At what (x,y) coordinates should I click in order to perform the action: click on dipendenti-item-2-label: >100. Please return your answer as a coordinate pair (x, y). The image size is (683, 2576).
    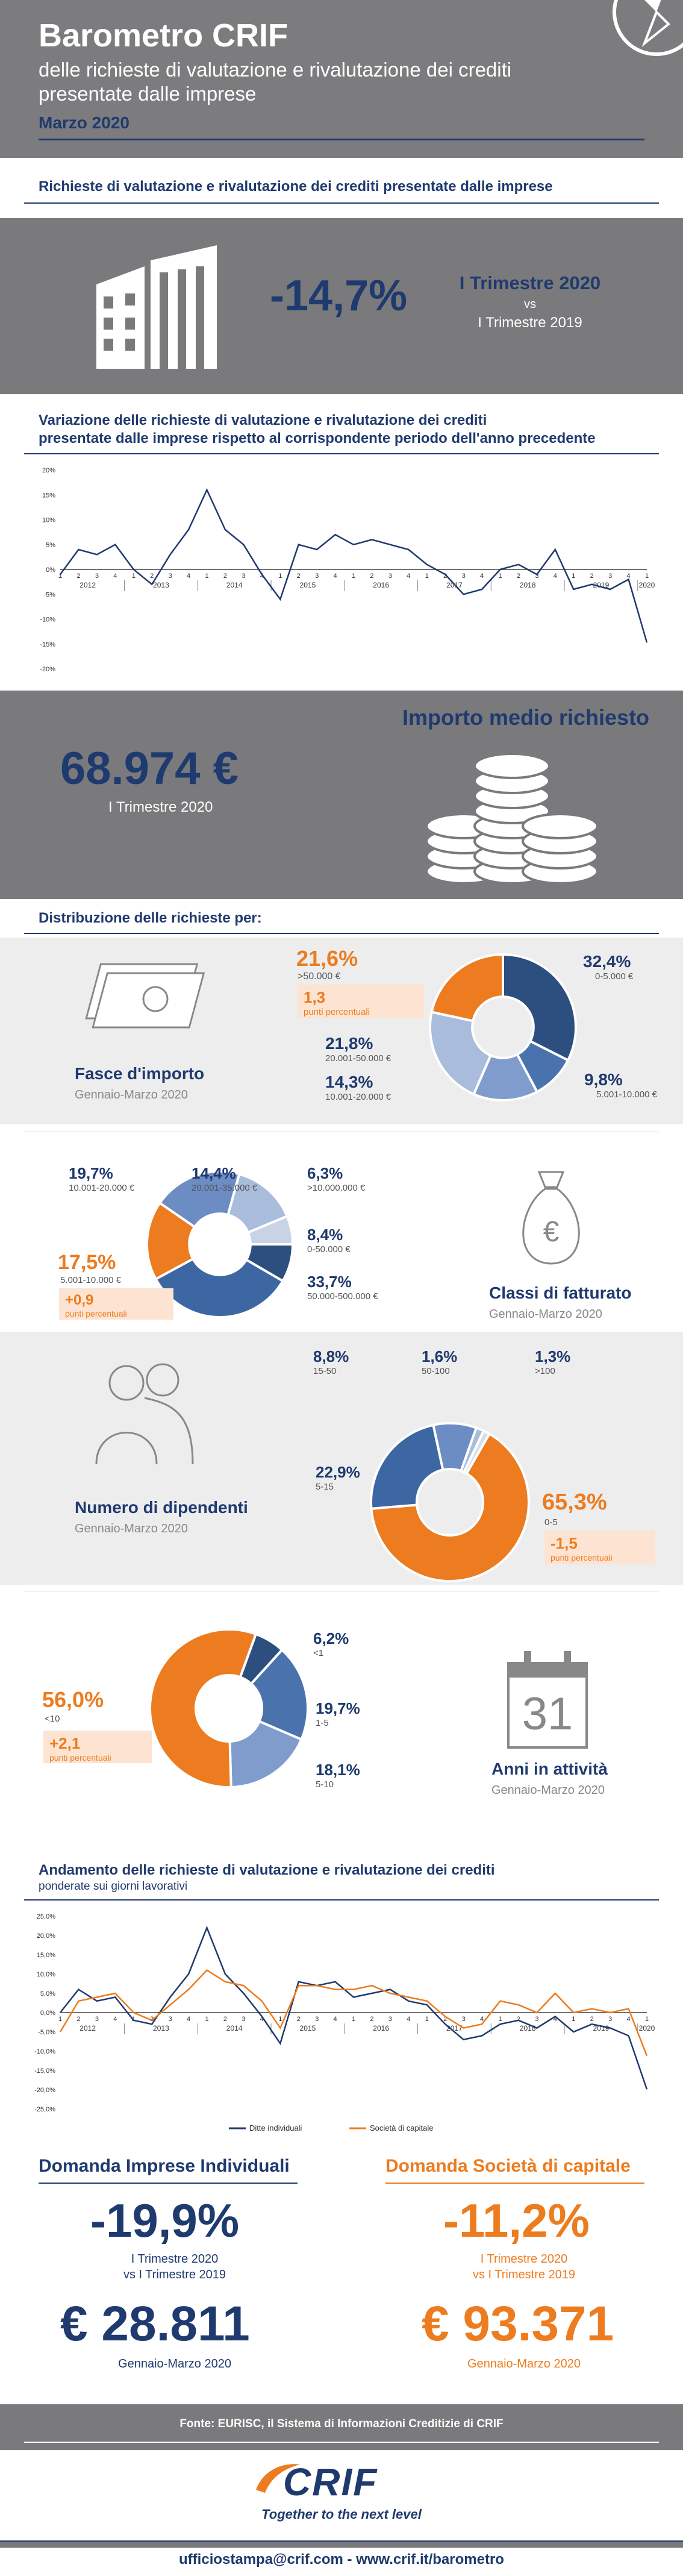
    Looking at the image, I should click on (545, 1371).